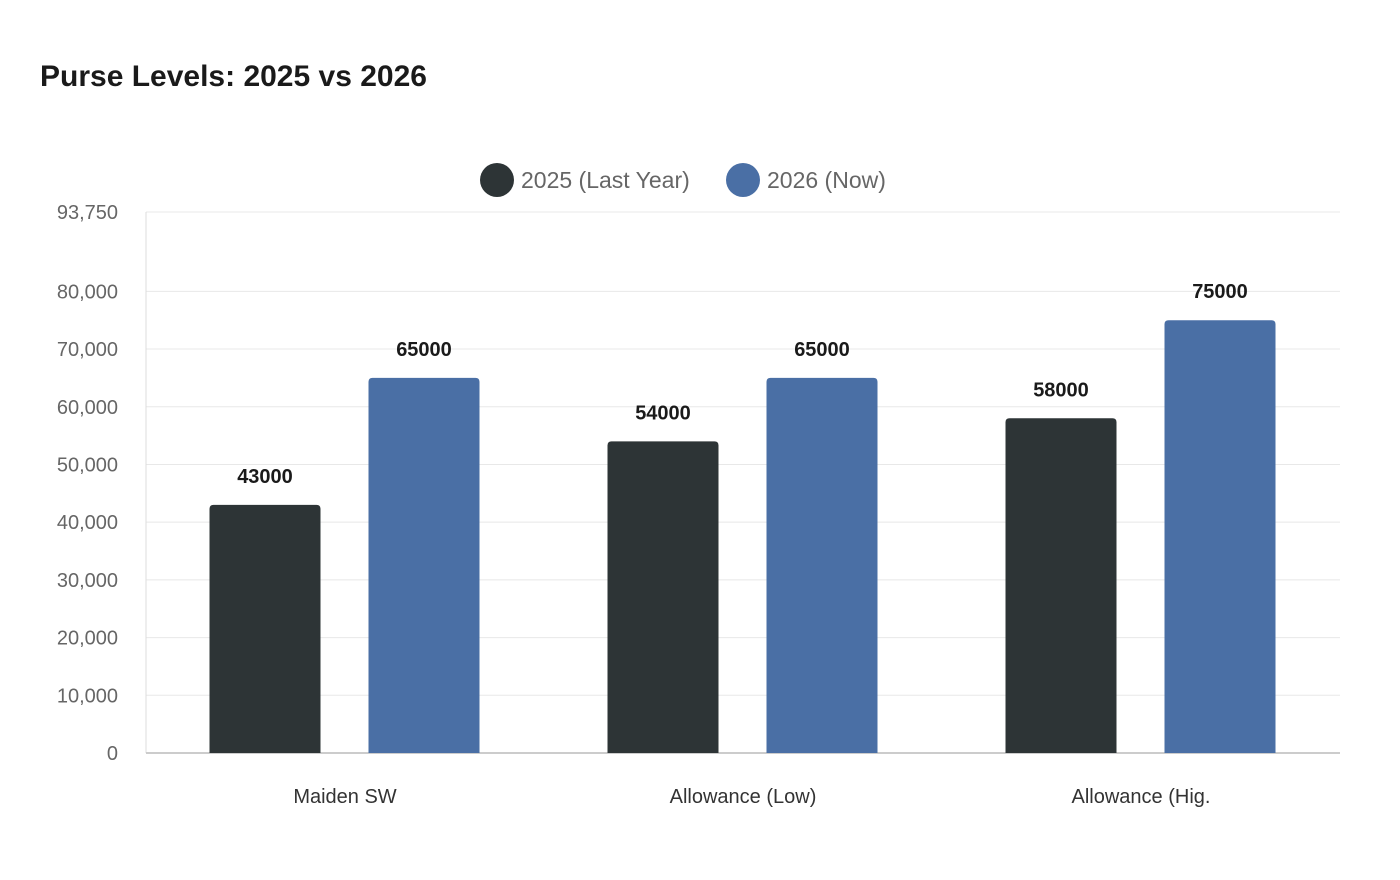 The width and height of the screenshot is (1400, 880). Describe the element at coordinates (344, 797) in the screenshot. I see `x-tick-label: Maiden SW` at that location.